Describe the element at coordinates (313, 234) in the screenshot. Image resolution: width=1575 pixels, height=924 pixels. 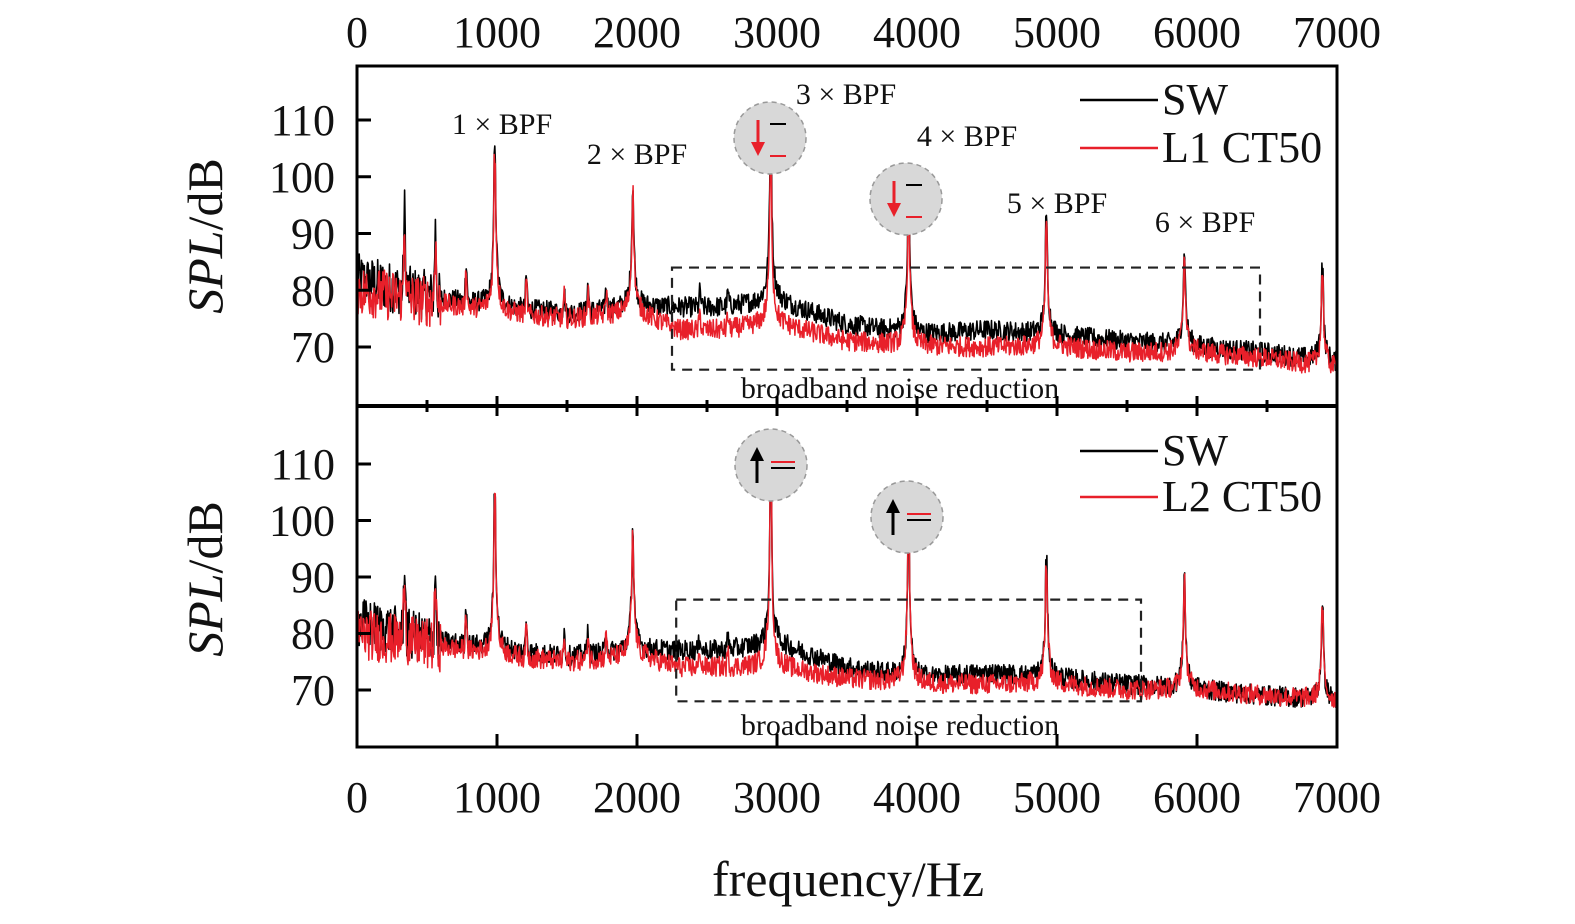
I see `y-tick-label-top-90: 90` at that location.